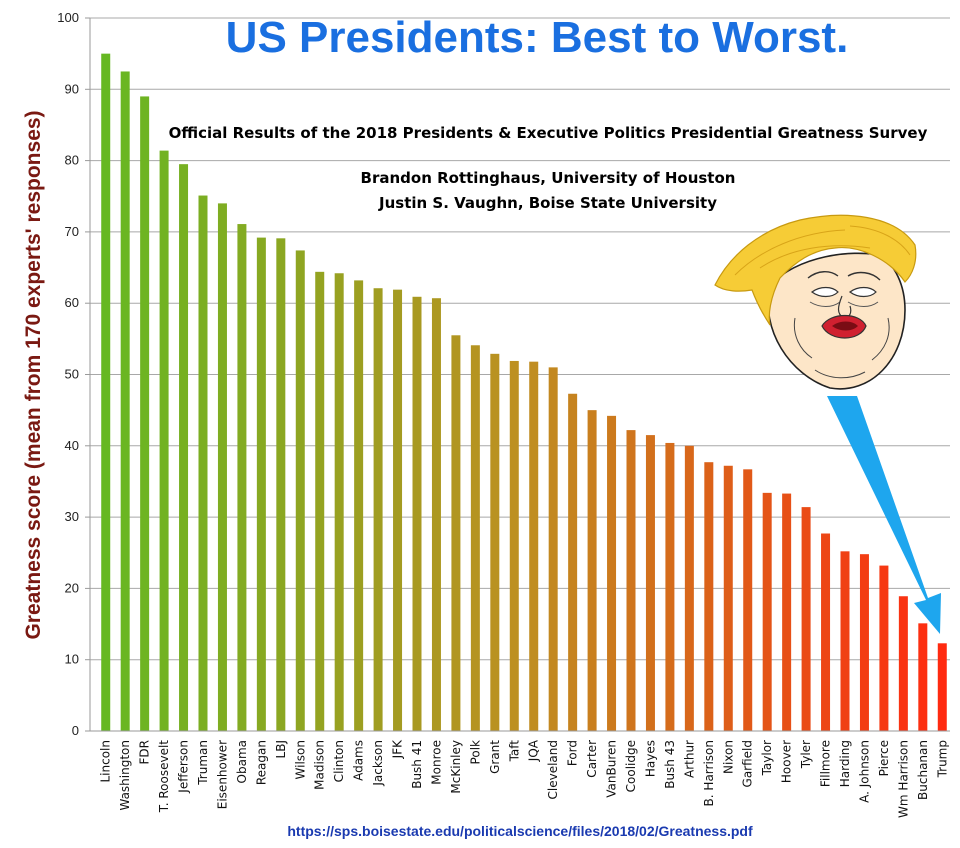  I want to click on y-tick-label: 80, so click(72, 160).